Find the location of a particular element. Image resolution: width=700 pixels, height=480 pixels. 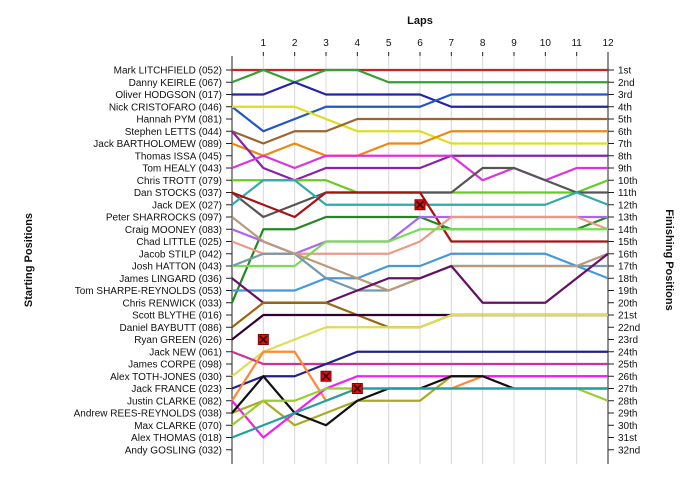

finishing-position-label: 31st is located at coordinates (627, 438).